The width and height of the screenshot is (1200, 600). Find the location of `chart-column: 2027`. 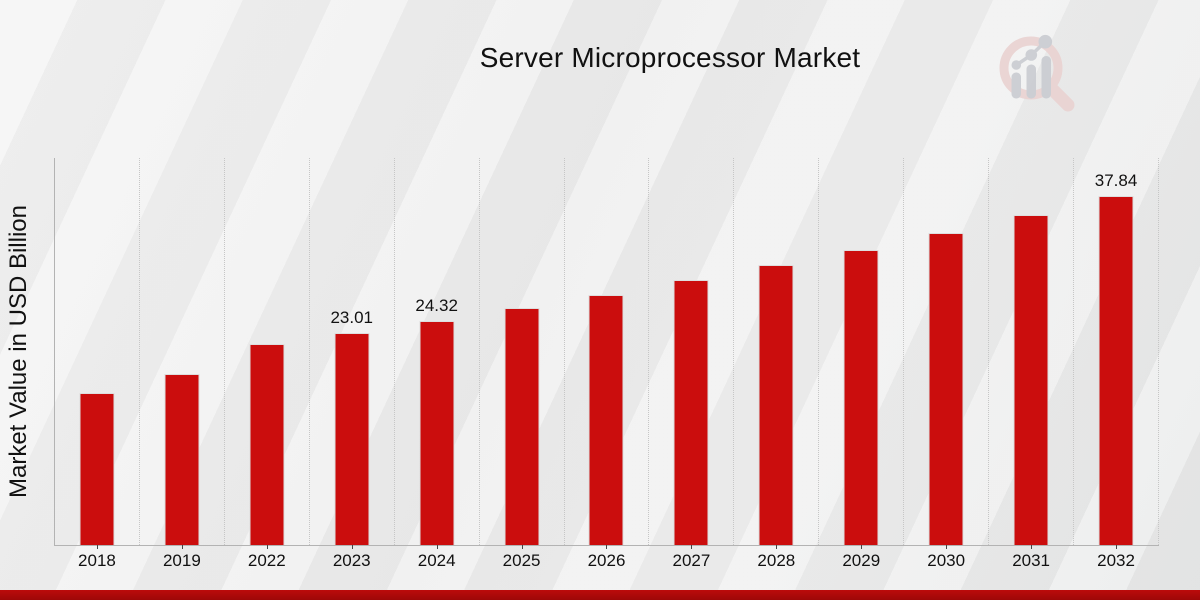

chart-column: 2027 is located at coordinates (692, 364).